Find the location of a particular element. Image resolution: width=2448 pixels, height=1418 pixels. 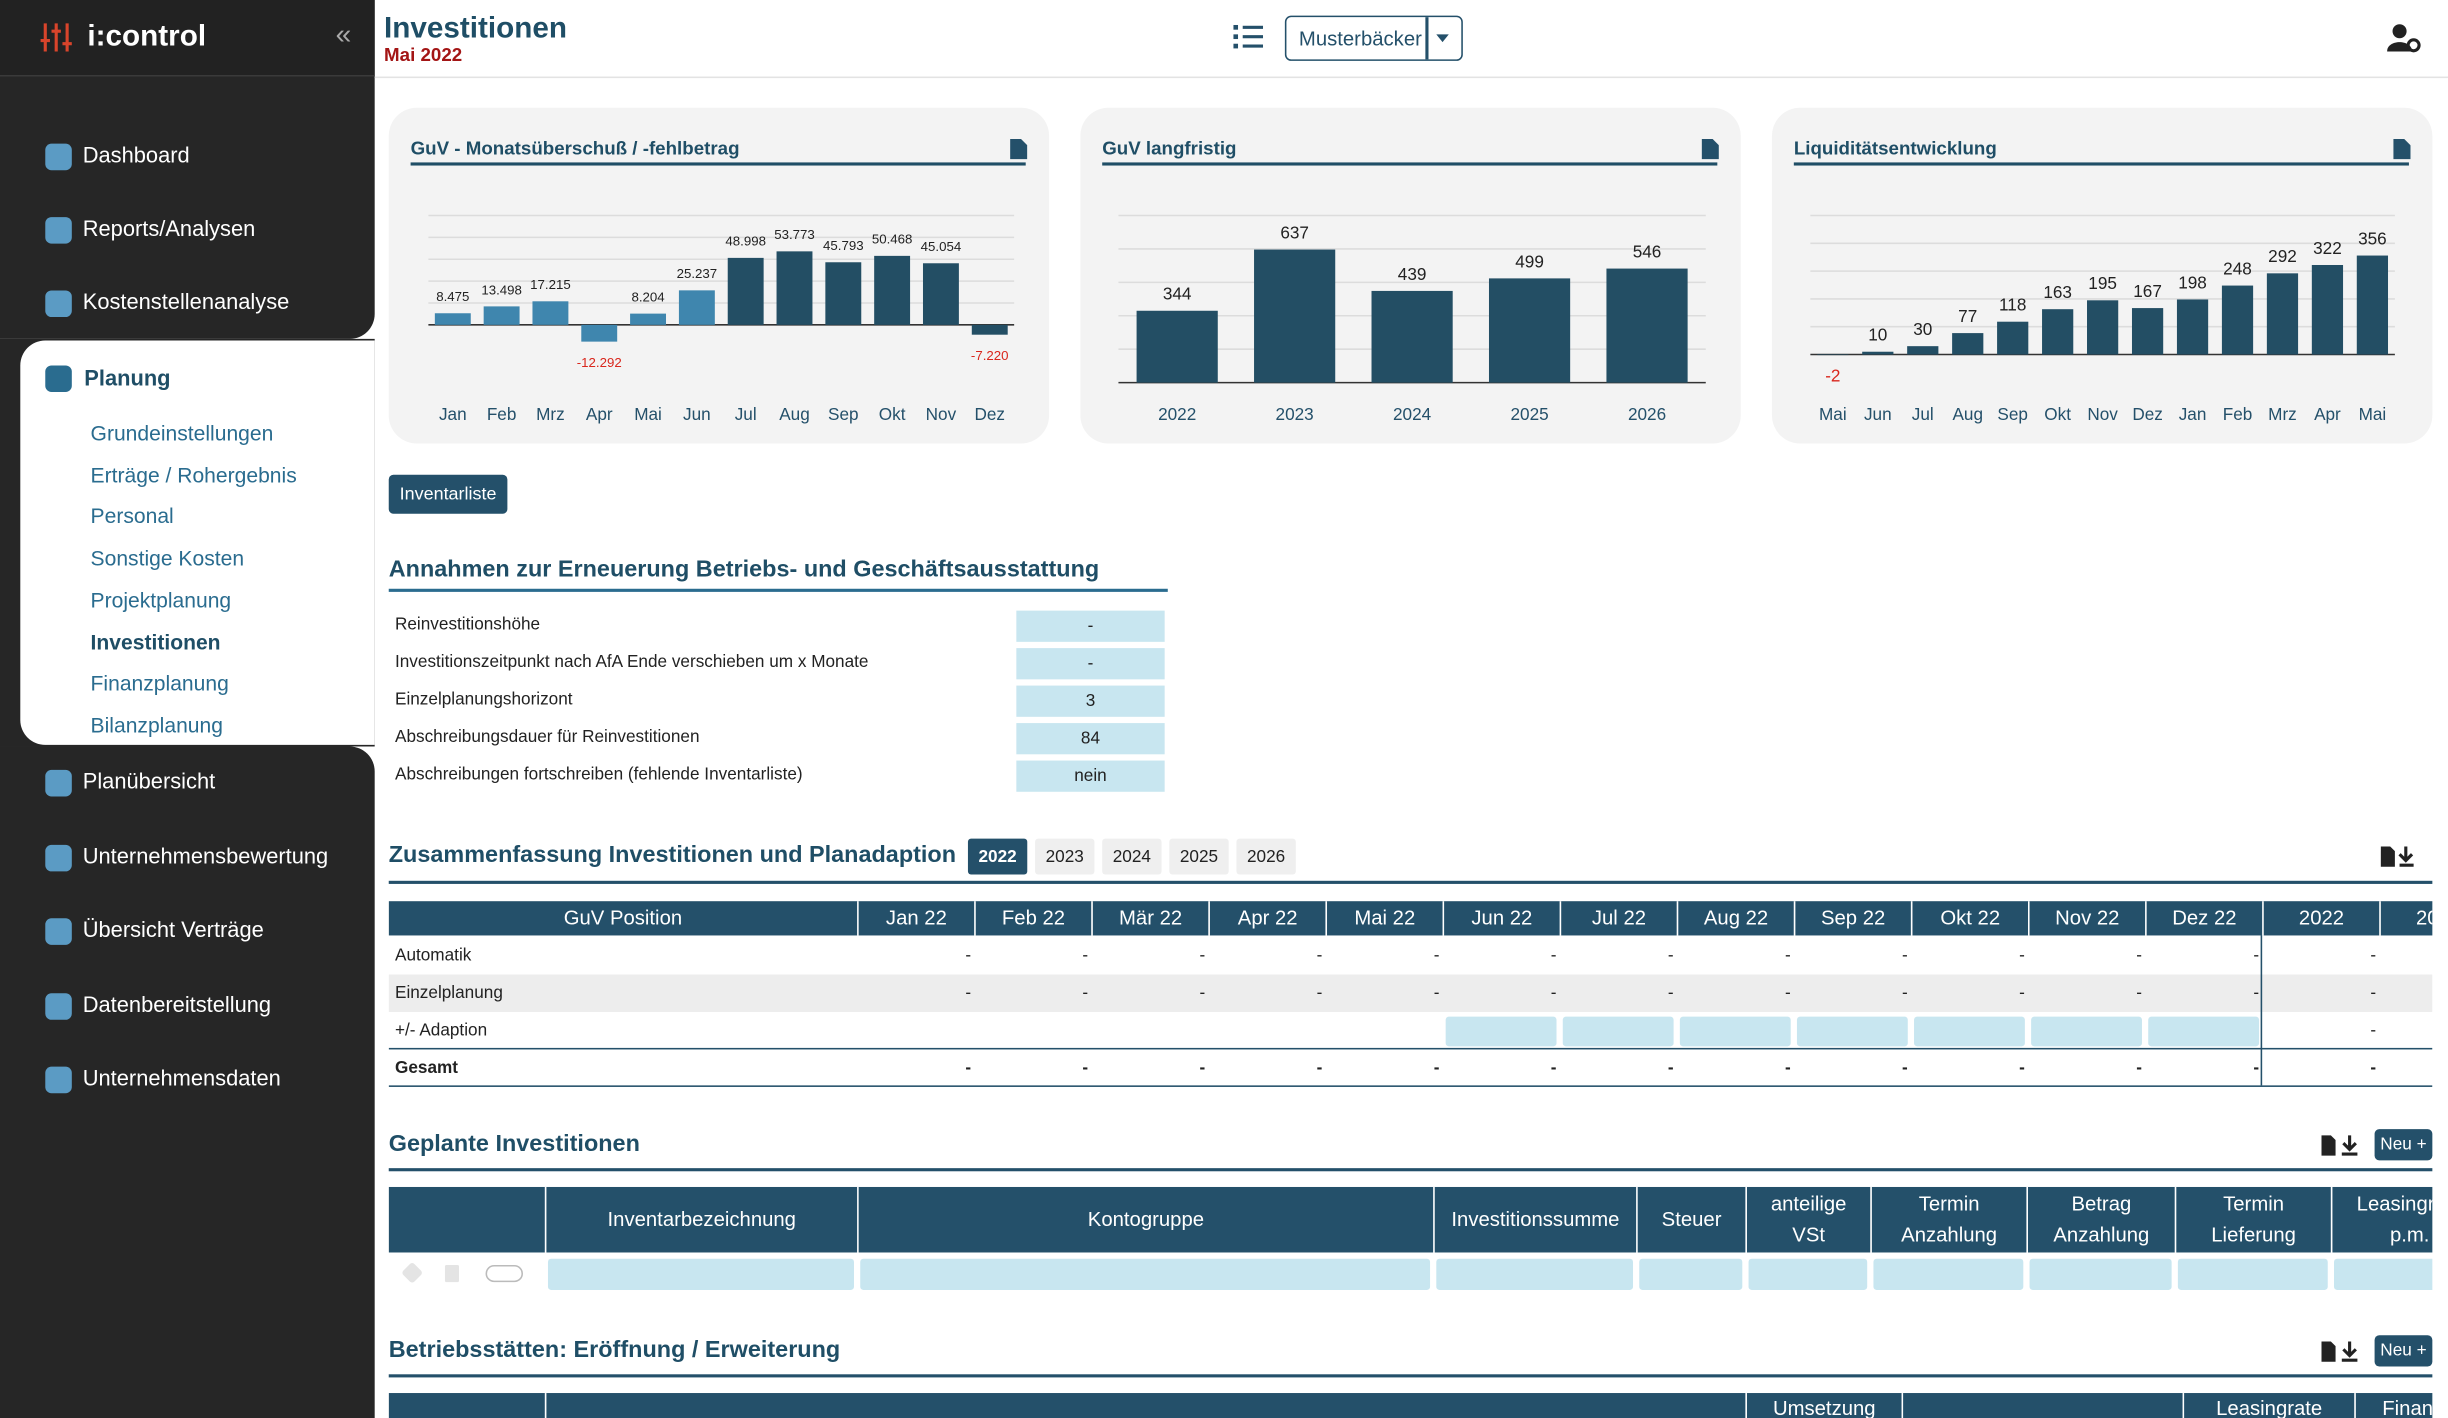

value-label: 292 is located at coordinates (2282, 256).